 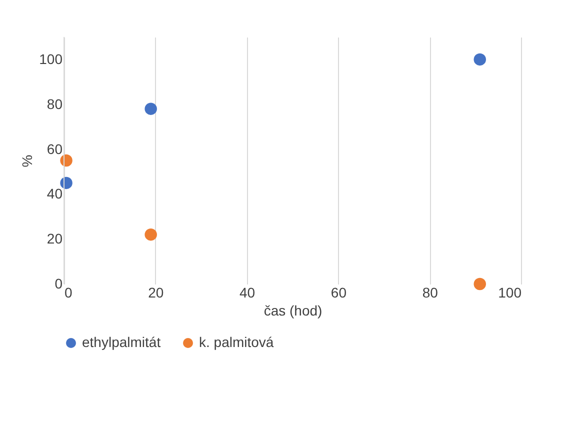 I want to click on x-tick-label: 20, so click(x=156, y=292).